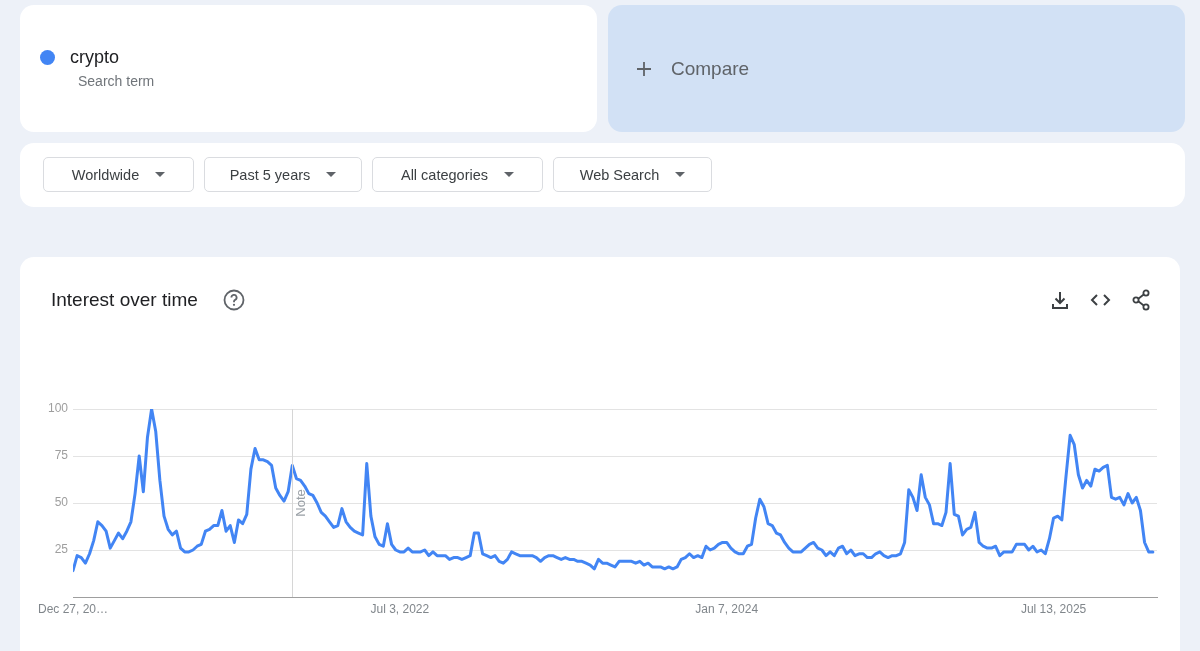  Describe the element at coordinates (727, 608) in the screenshot. I see `x-tick-label: Jan 7, 2024` at that location.